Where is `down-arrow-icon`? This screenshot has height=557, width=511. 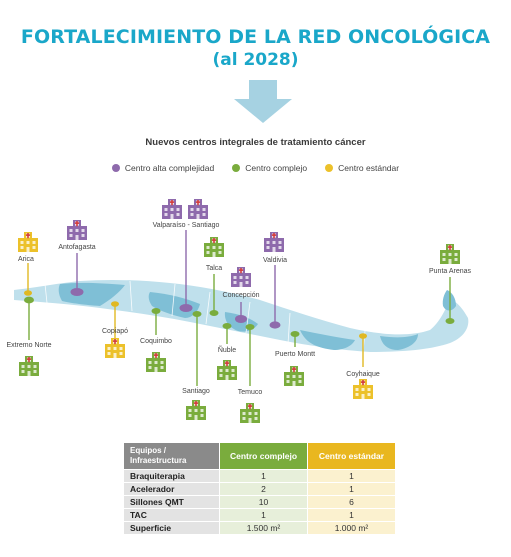 down-arrow-icon is located at coordinates (263, 101).